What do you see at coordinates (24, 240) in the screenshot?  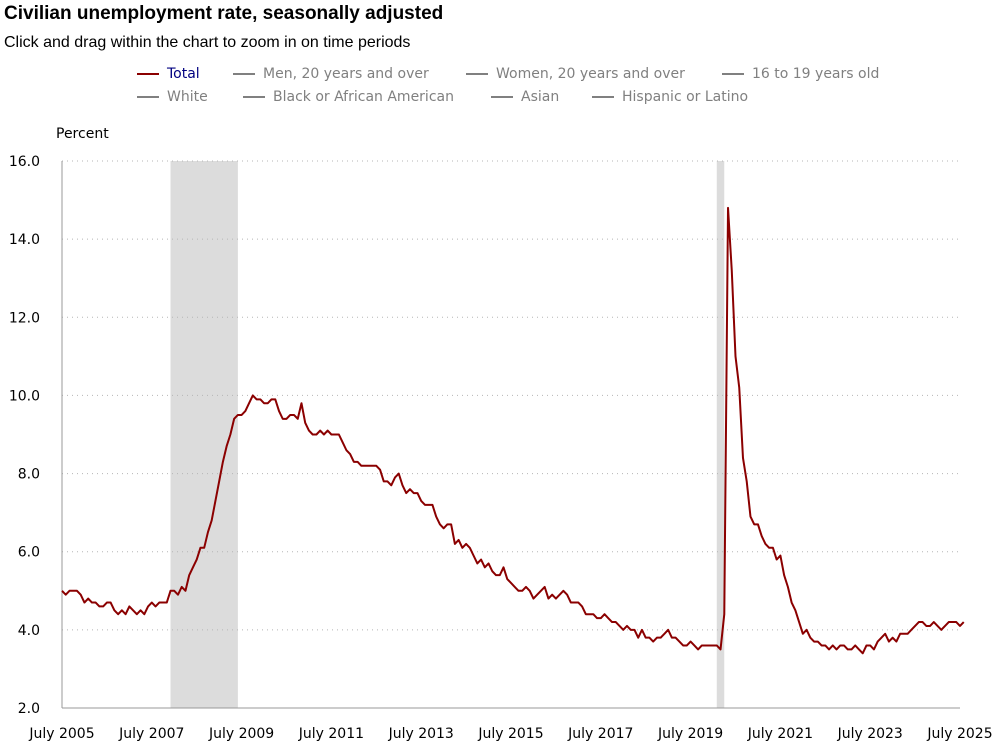 I see `y-tick-label: 14.0` at bounding box center [24, 240].